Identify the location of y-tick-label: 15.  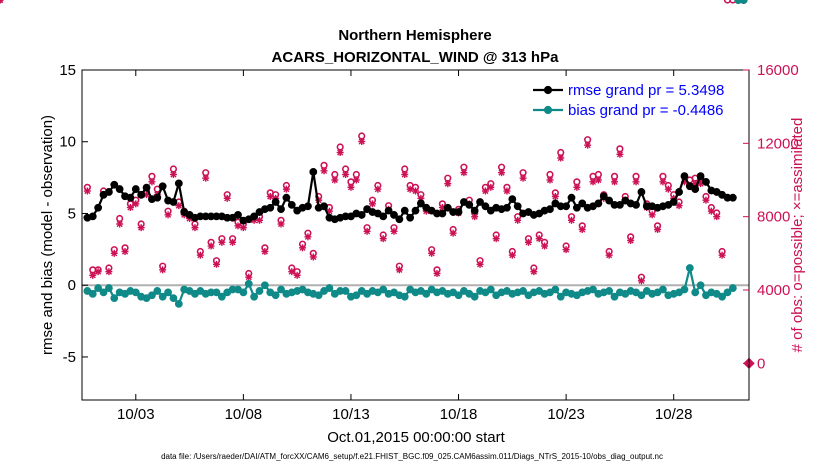
(67, 70).